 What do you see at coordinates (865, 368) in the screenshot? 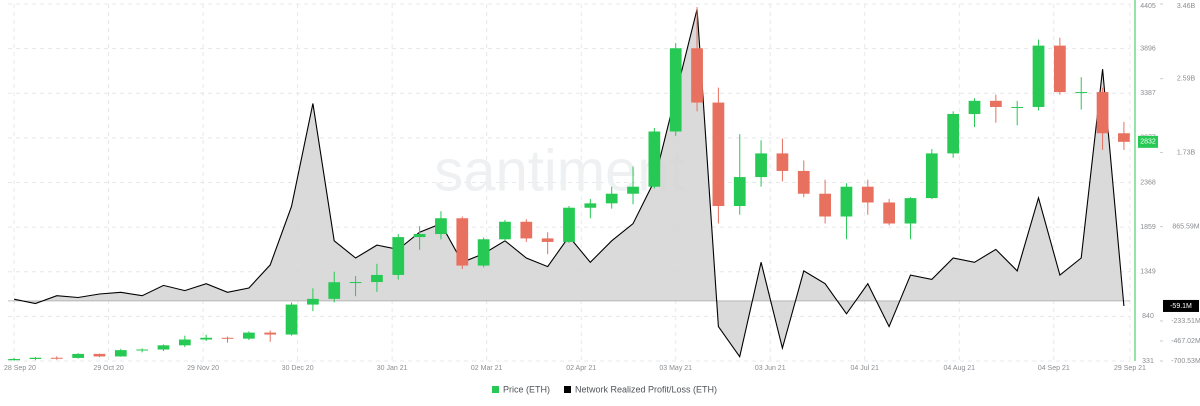
I see `x-tick-label: 04 Jul 21` at bounding box center [865, 368].